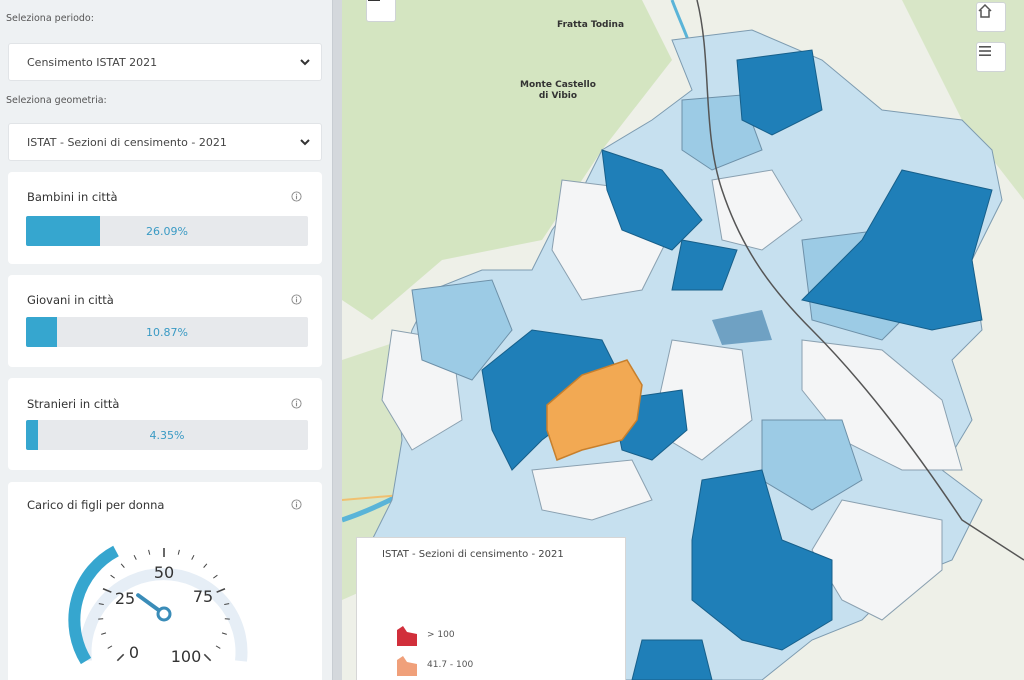 Image resolution: width=1024 pixels, height=680 pixels. I want to click on gauge-card: Carico di figli per donna 0 25 50 75 100, so click(165, 581).